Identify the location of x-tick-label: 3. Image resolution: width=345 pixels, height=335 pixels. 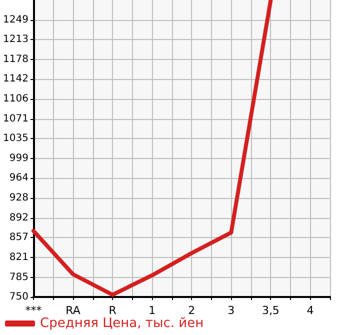
(231, 310).